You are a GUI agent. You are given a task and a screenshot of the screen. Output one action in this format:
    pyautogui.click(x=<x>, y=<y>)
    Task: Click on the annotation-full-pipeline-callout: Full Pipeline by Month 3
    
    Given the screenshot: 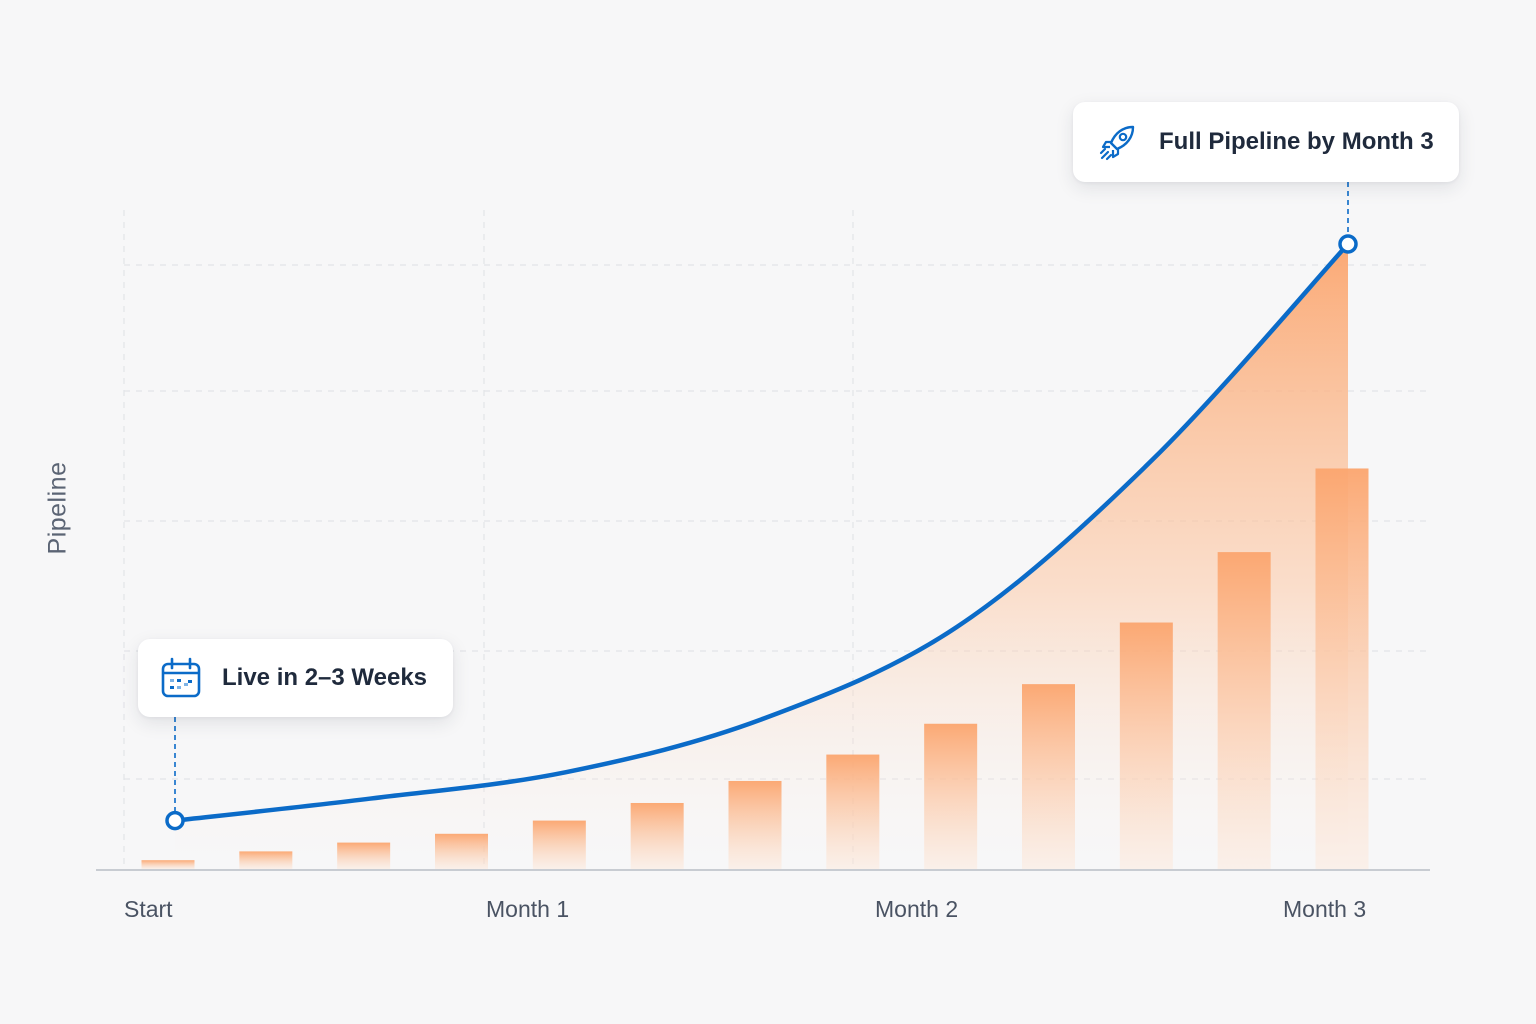 What is the action you would take?
    pyautogui.click(x=1266, y=142)
    